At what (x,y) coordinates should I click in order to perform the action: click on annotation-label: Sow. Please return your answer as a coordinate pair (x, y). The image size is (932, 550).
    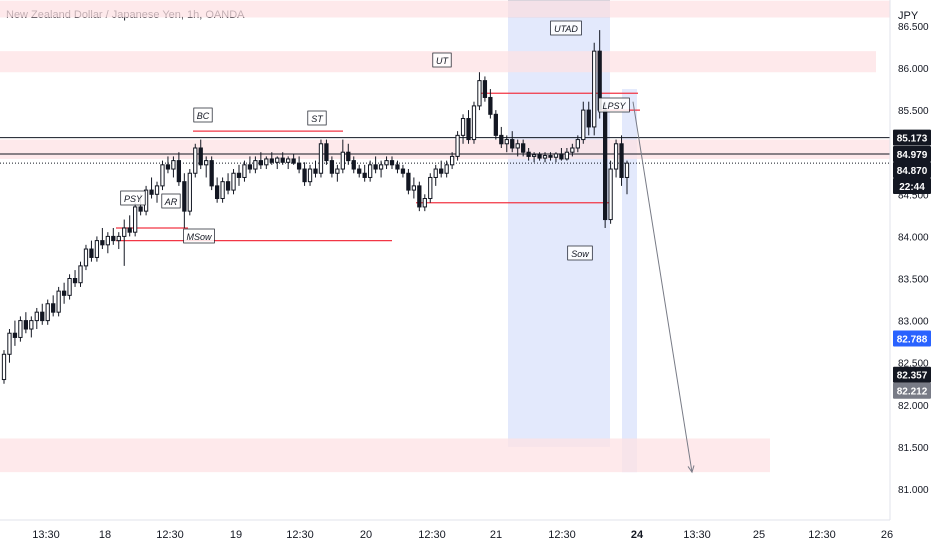
    Looking at the image, I should click on (580, 254).